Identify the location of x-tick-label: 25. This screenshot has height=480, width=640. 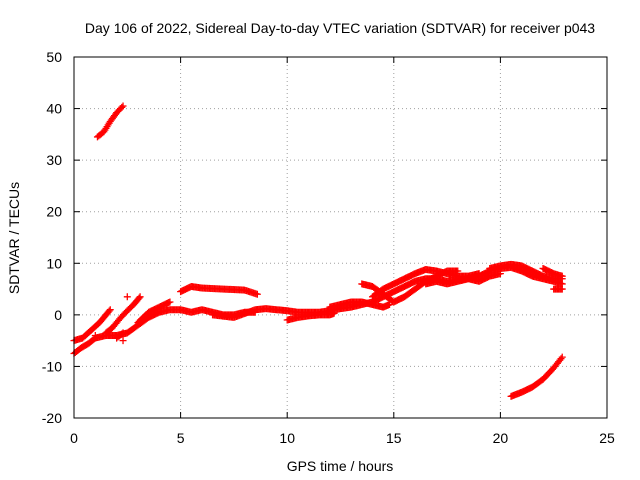
(607, 438).